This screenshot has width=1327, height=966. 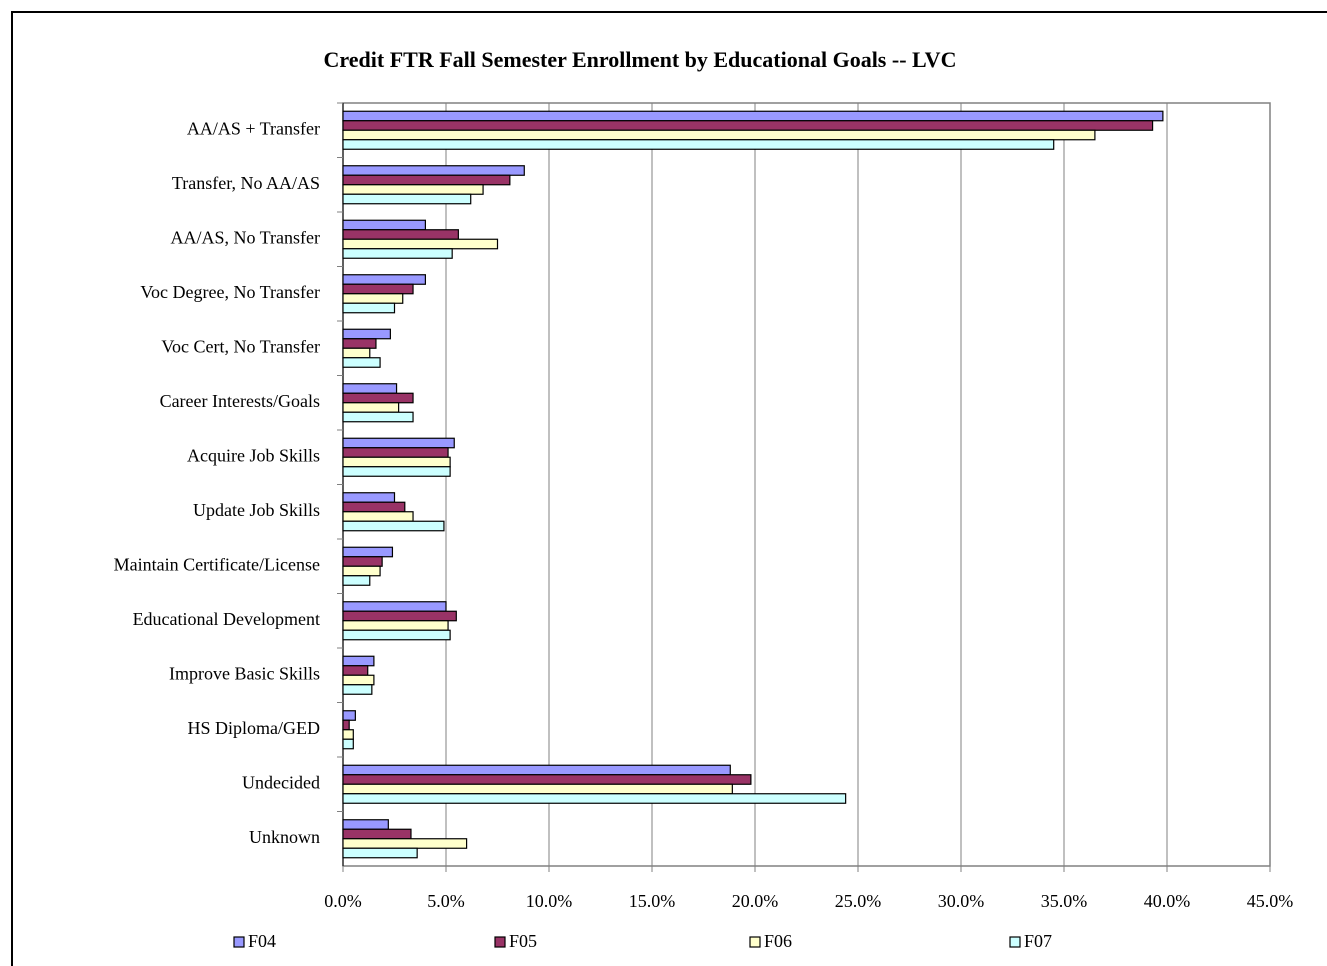 What do you see at coordinates (240, 401) in the screenshot?
I see `y-tick-label: Career Interests/Goals` at bounding box center [240, 401].